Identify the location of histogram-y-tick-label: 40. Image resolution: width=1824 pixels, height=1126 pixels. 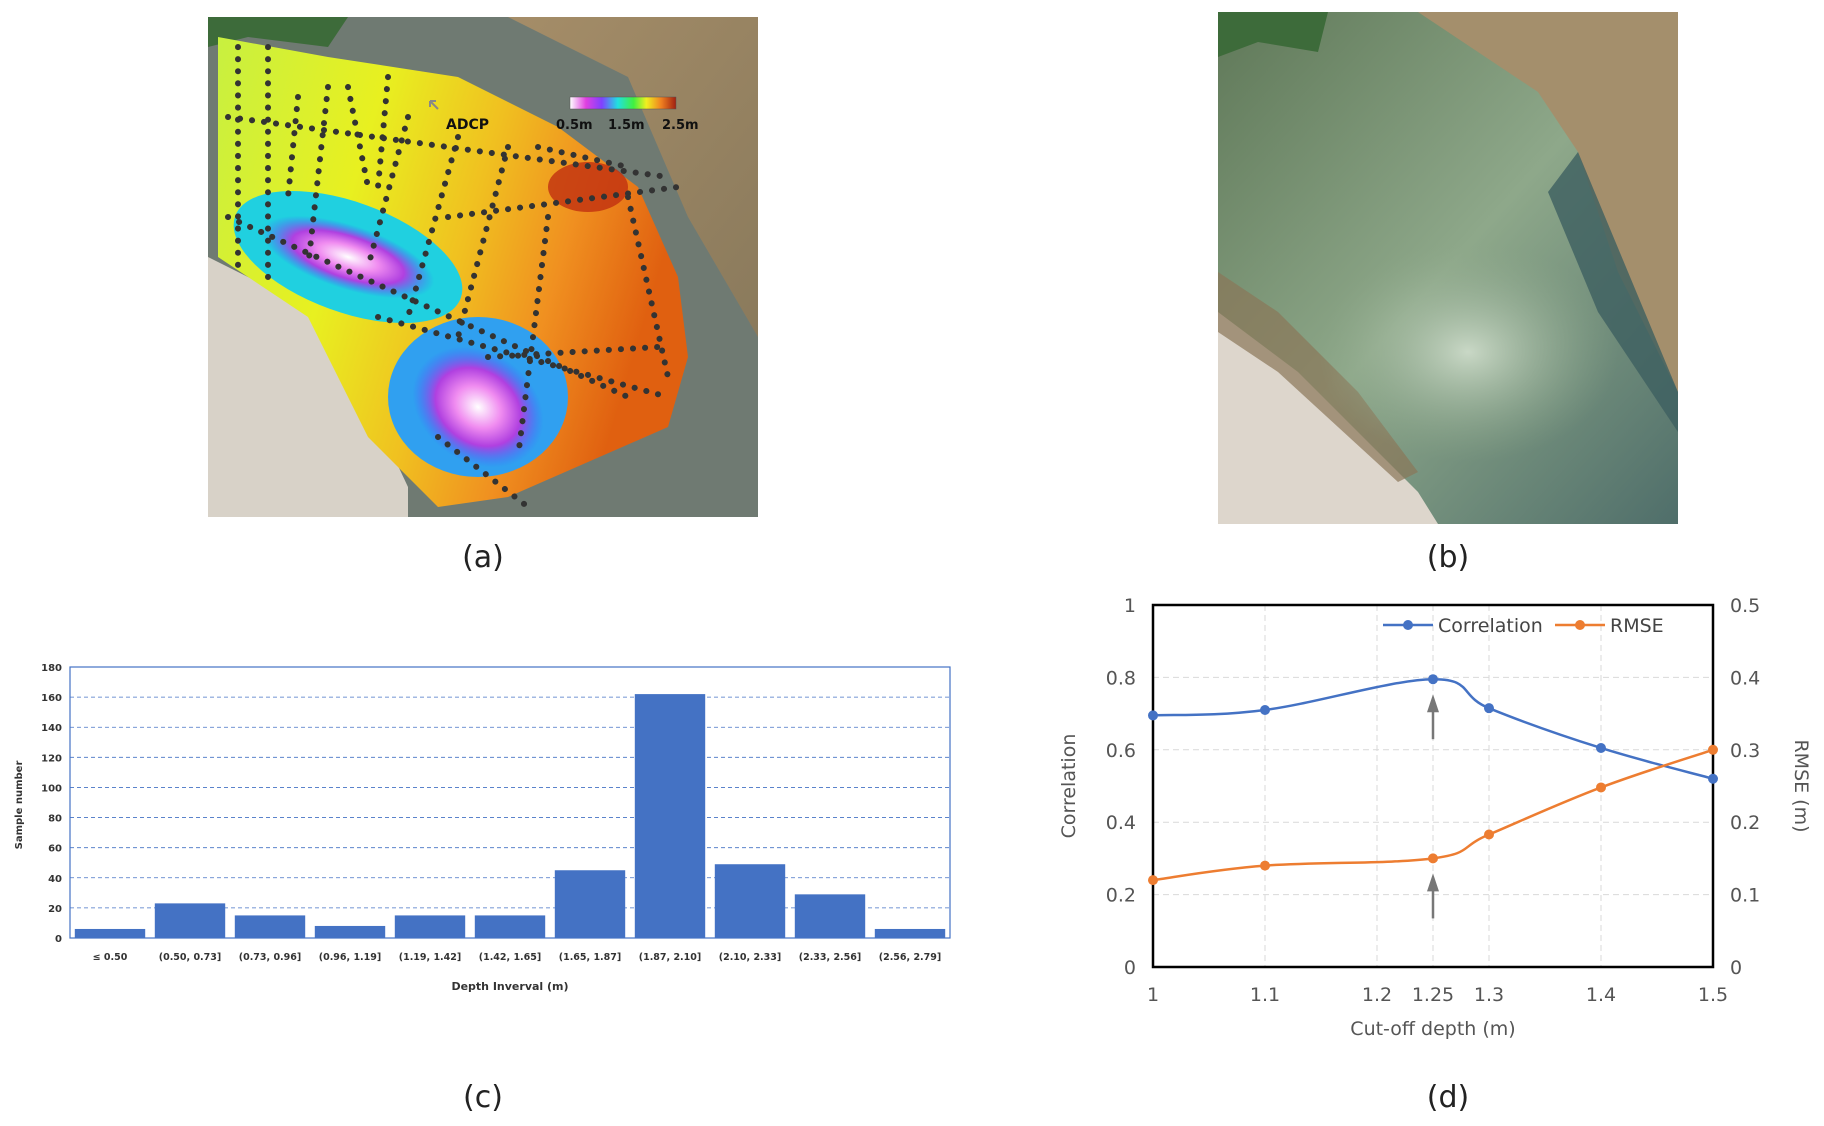
(55, 879).